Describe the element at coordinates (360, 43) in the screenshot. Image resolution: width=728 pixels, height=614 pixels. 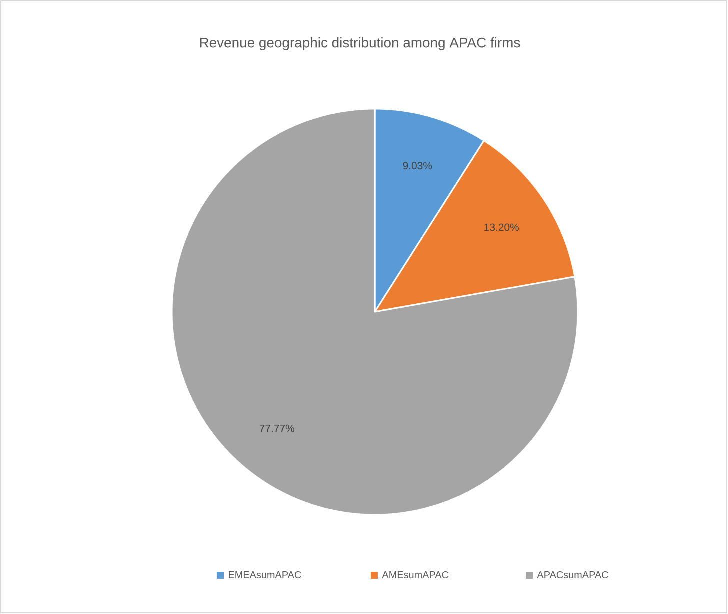
I see `chart-title: Revenue geographic distribution among APAC firms` at that location.